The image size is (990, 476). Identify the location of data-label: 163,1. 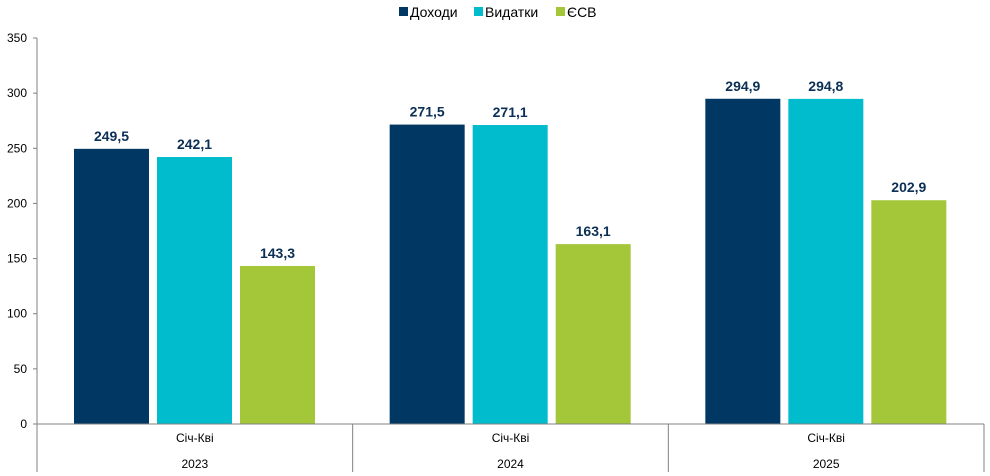
(593, 231).